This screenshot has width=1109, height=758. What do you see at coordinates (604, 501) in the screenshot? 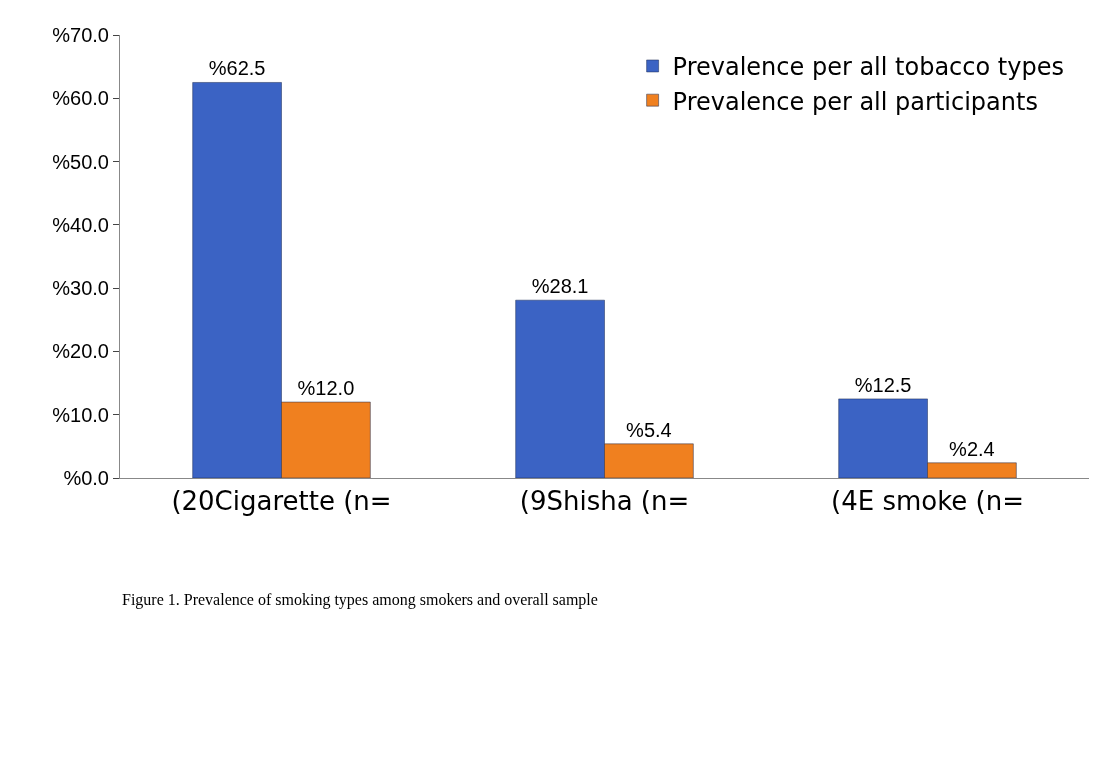
I see `x-tick-label: (9Shisha (n=` at bounding box center [604, 501].